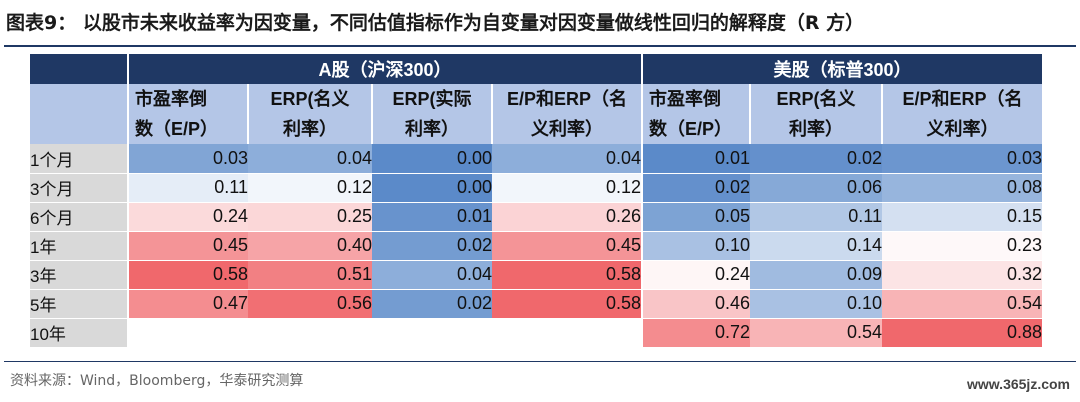 This screenshot has width=1080, height=402. What do you see at coordinates (431, 114) in the screenshot?
I see `col-header-a-erp-real: ERP(实际 利率）` at bounding box center [431, 114].